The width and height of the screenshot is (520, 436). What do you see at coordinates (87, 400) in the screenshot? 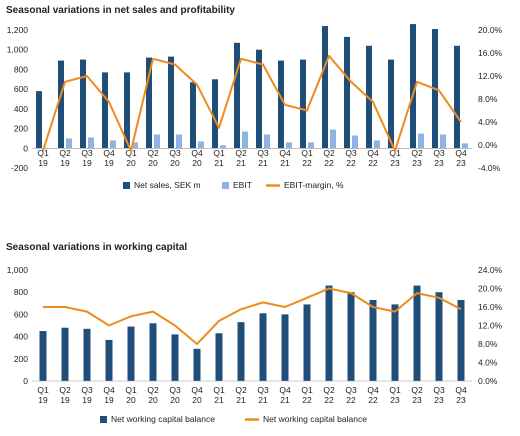
I see `chart-2-x-tick-year: 19` at bounding box center [87, 400].